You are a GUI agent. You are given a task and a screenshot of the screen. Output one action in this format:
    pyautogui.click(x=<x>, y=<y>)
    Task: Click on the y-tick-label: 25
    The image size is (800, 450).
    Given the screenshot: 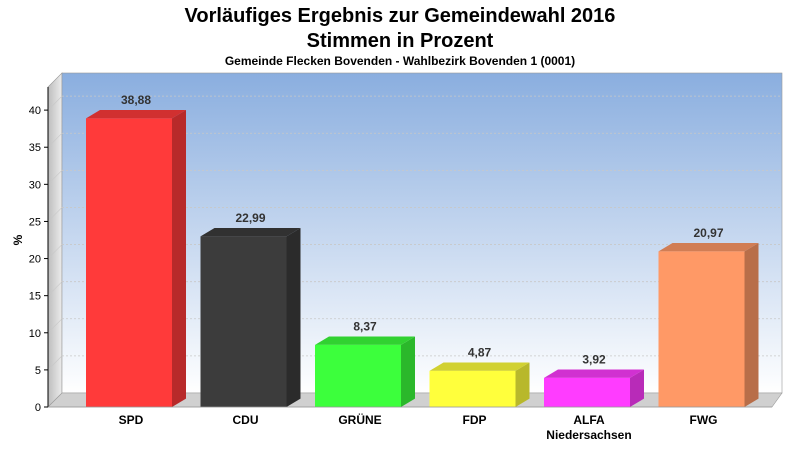 What is the action you would take?
    pyautogui.click(x=35, y=222)
    